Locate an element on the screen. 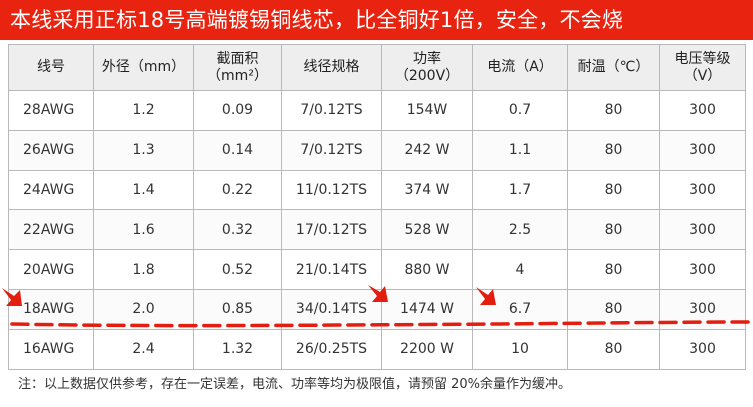 The image size is (753, 407). table-row: 26AWG 1.3 0.14 7/0.12TS 242 W 1.1 80 300 is located at coordinates (377, 150).